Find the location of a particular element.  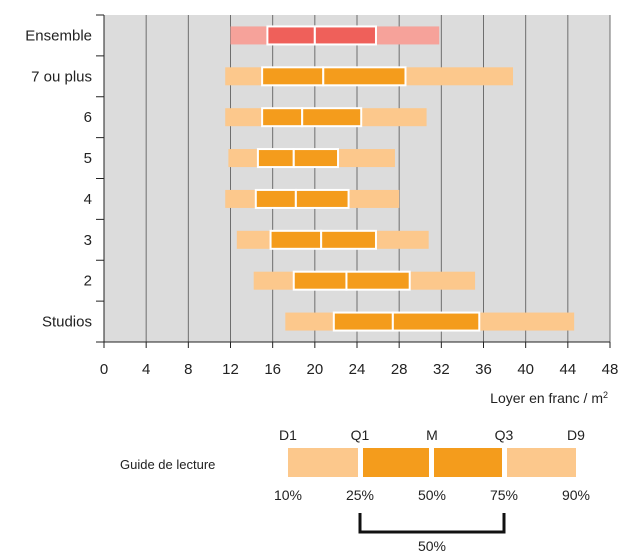

category-label-0: Ensemble is located at coordinates (58, 35).